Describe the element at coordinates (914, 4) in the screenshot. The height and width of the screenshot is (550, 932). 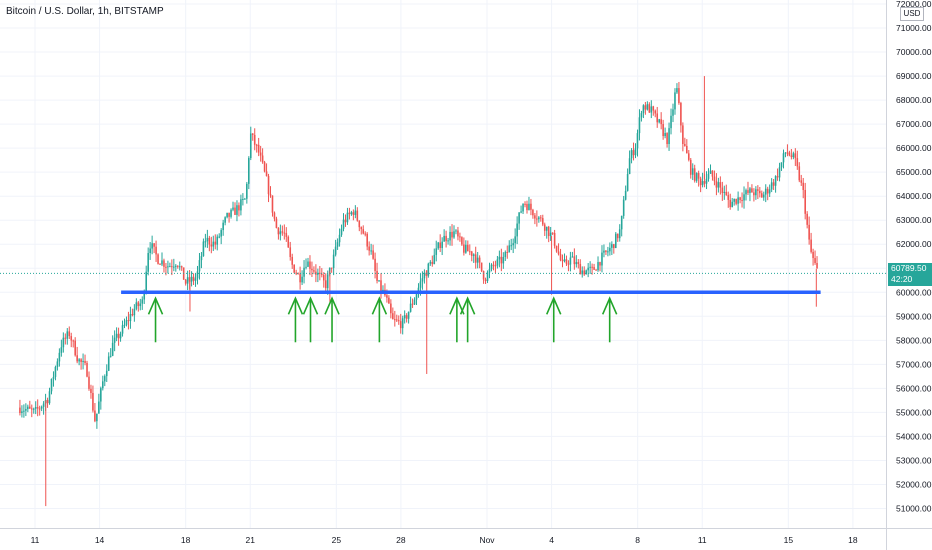
I see `y-tick-label: 72000.00` at that location.